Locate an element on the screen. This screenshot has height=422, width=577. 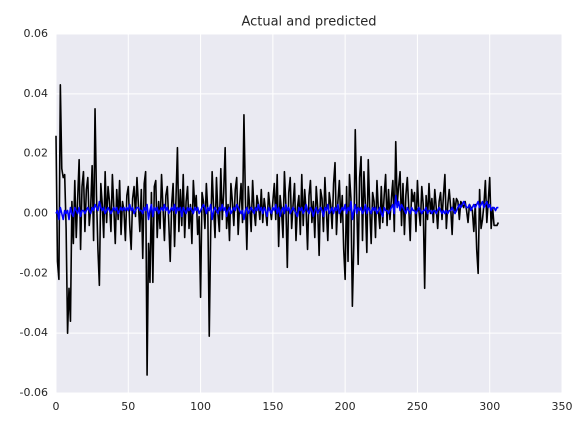
y-tick-label: 0.04 is located at coordinates (36, 93).